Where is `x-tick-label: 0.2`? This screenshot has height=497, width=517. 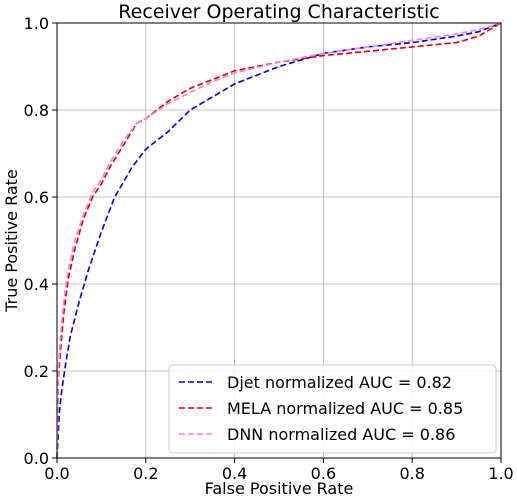 x-tick-label: 0.2 is located at coordinates (145, 473).